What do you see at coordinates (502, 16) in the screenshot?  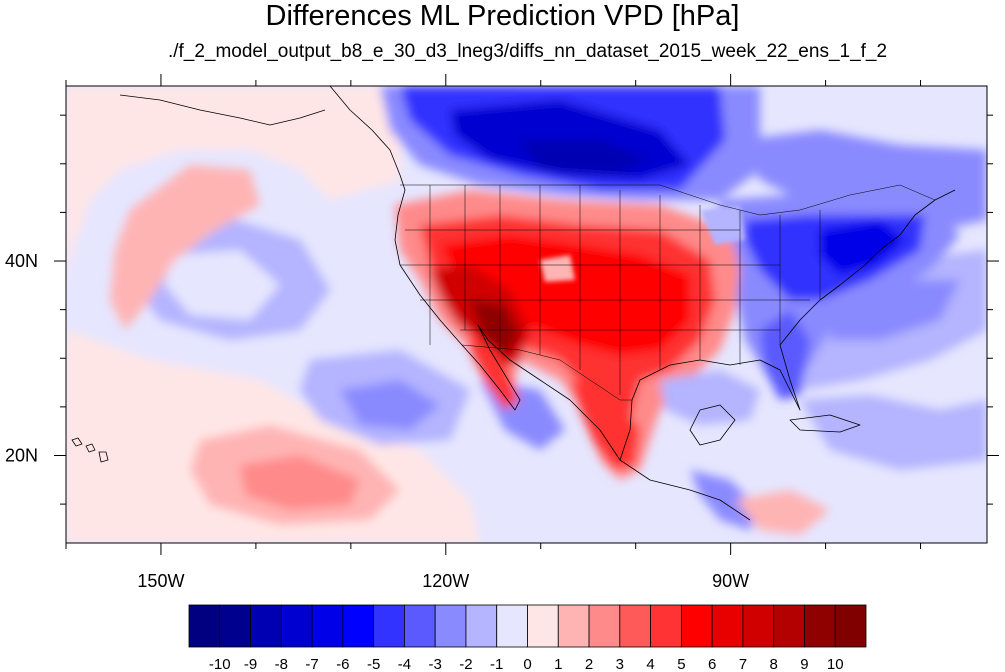 I see `chart-title: Differences ML Prediction VPD [hPa]` at bounding box center [502, 16].